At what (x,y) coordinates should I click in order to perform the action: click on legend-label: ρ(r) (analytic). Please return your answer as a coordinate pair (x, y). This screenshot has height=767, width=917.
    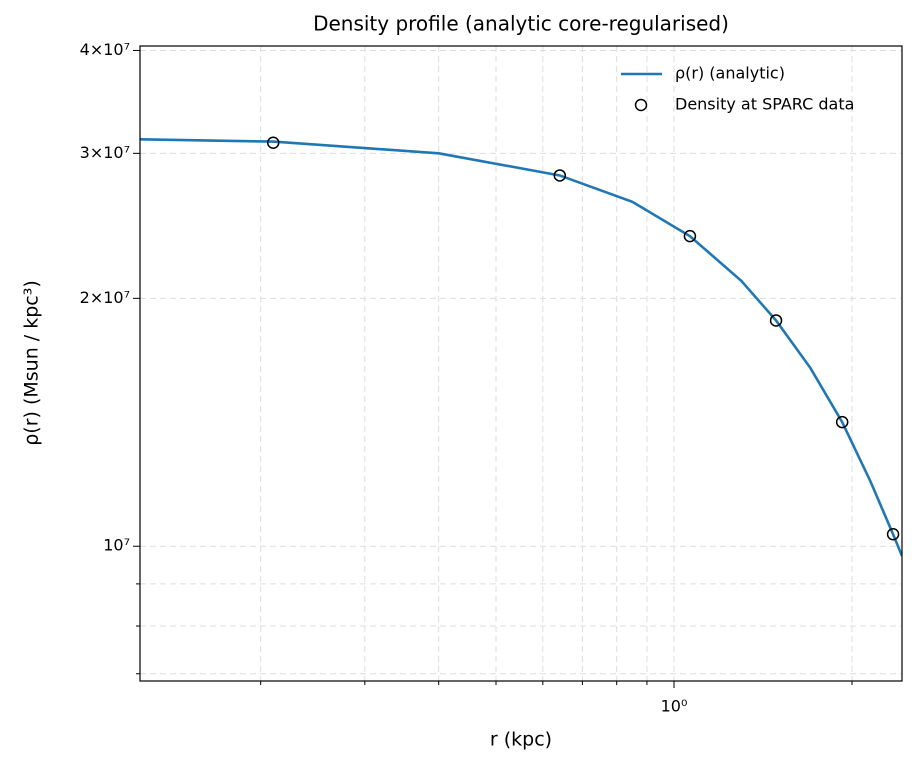
    Looking at the image, I should click on (730, 73).